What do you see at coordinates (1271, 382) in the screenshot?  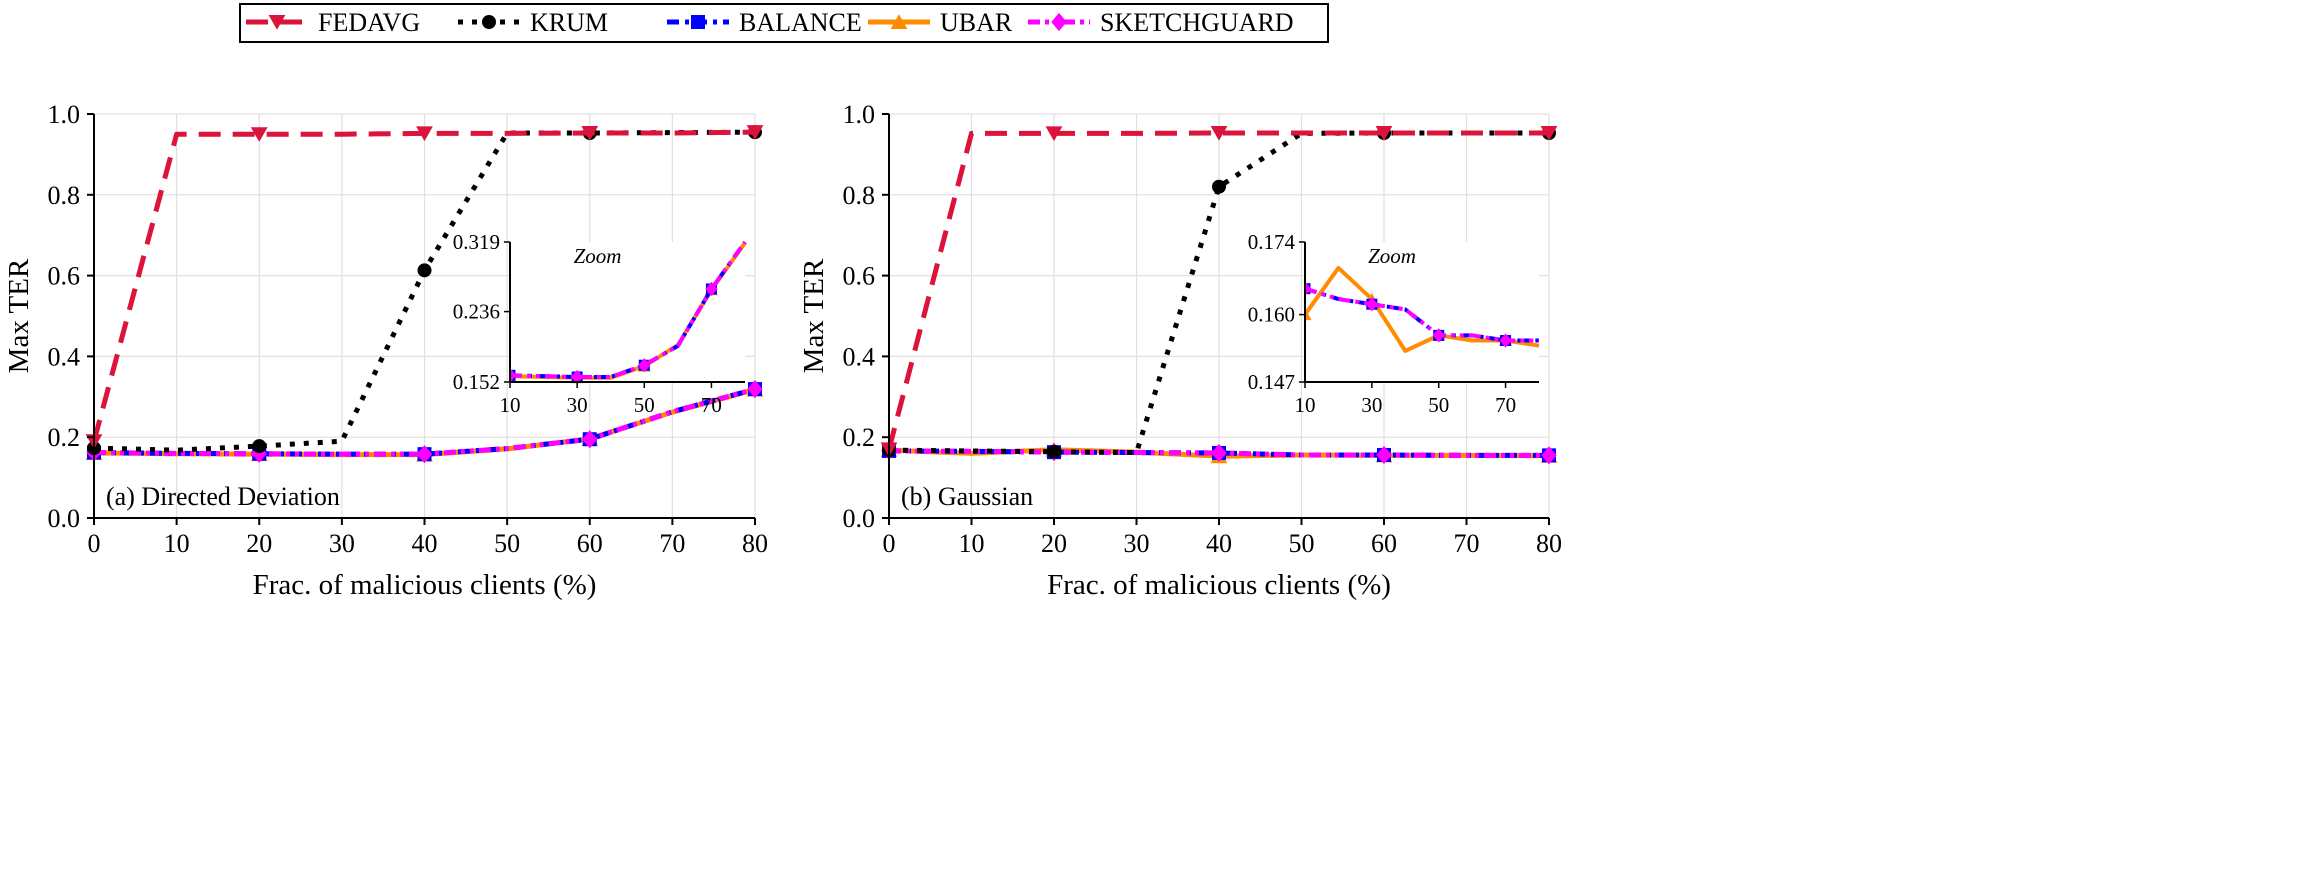 I see `inset-y-tick-label: 0.147` at bounding box center [1271, 382].